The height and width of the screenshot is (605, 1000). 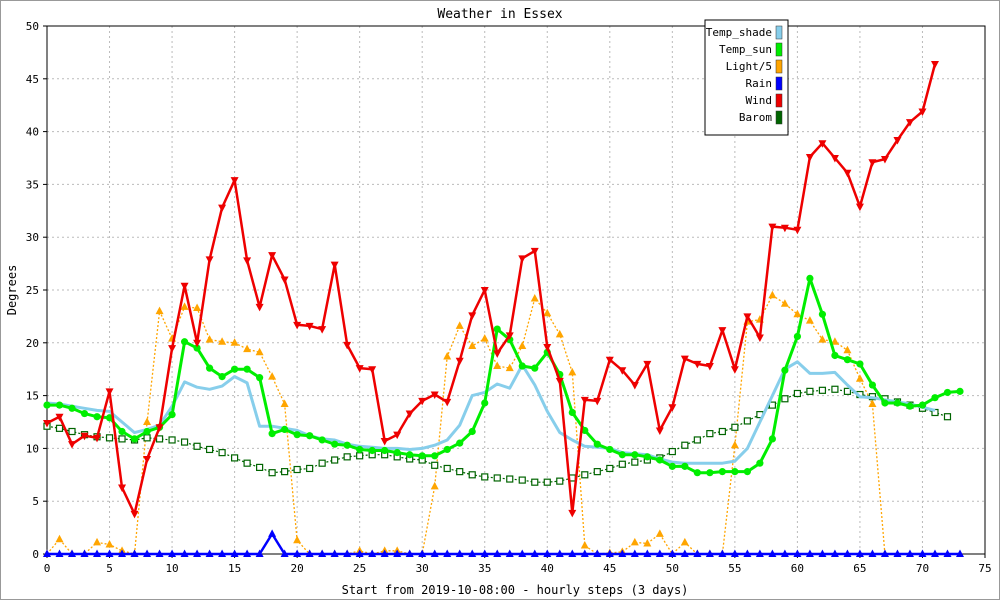 What do you see at coordinates (672, 568) in the screenshot?
I see `x-tick-label: 50` at bounding box center [672, 568].